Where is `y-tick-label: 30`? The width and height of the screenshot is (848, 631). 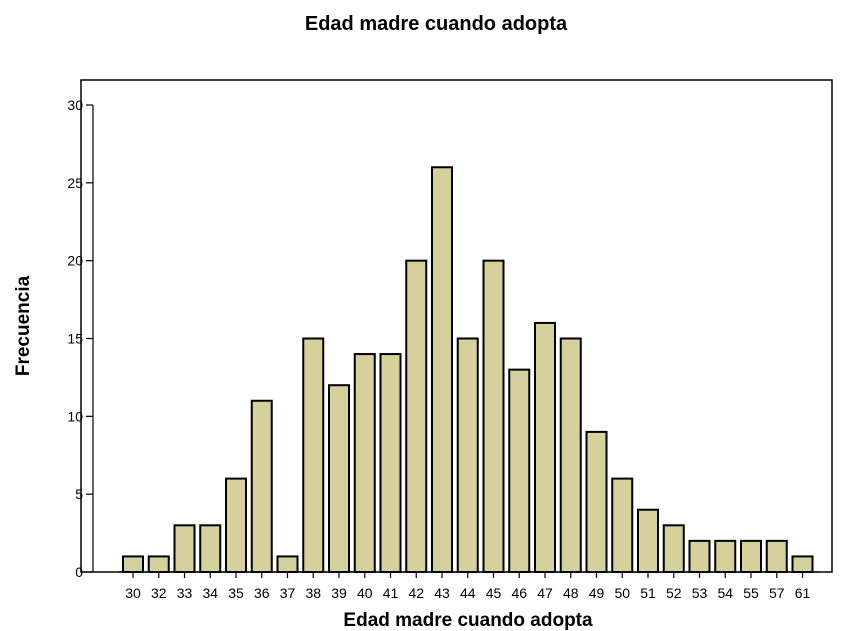 y-tick-label: 30 is located at coordinates (75, 105).